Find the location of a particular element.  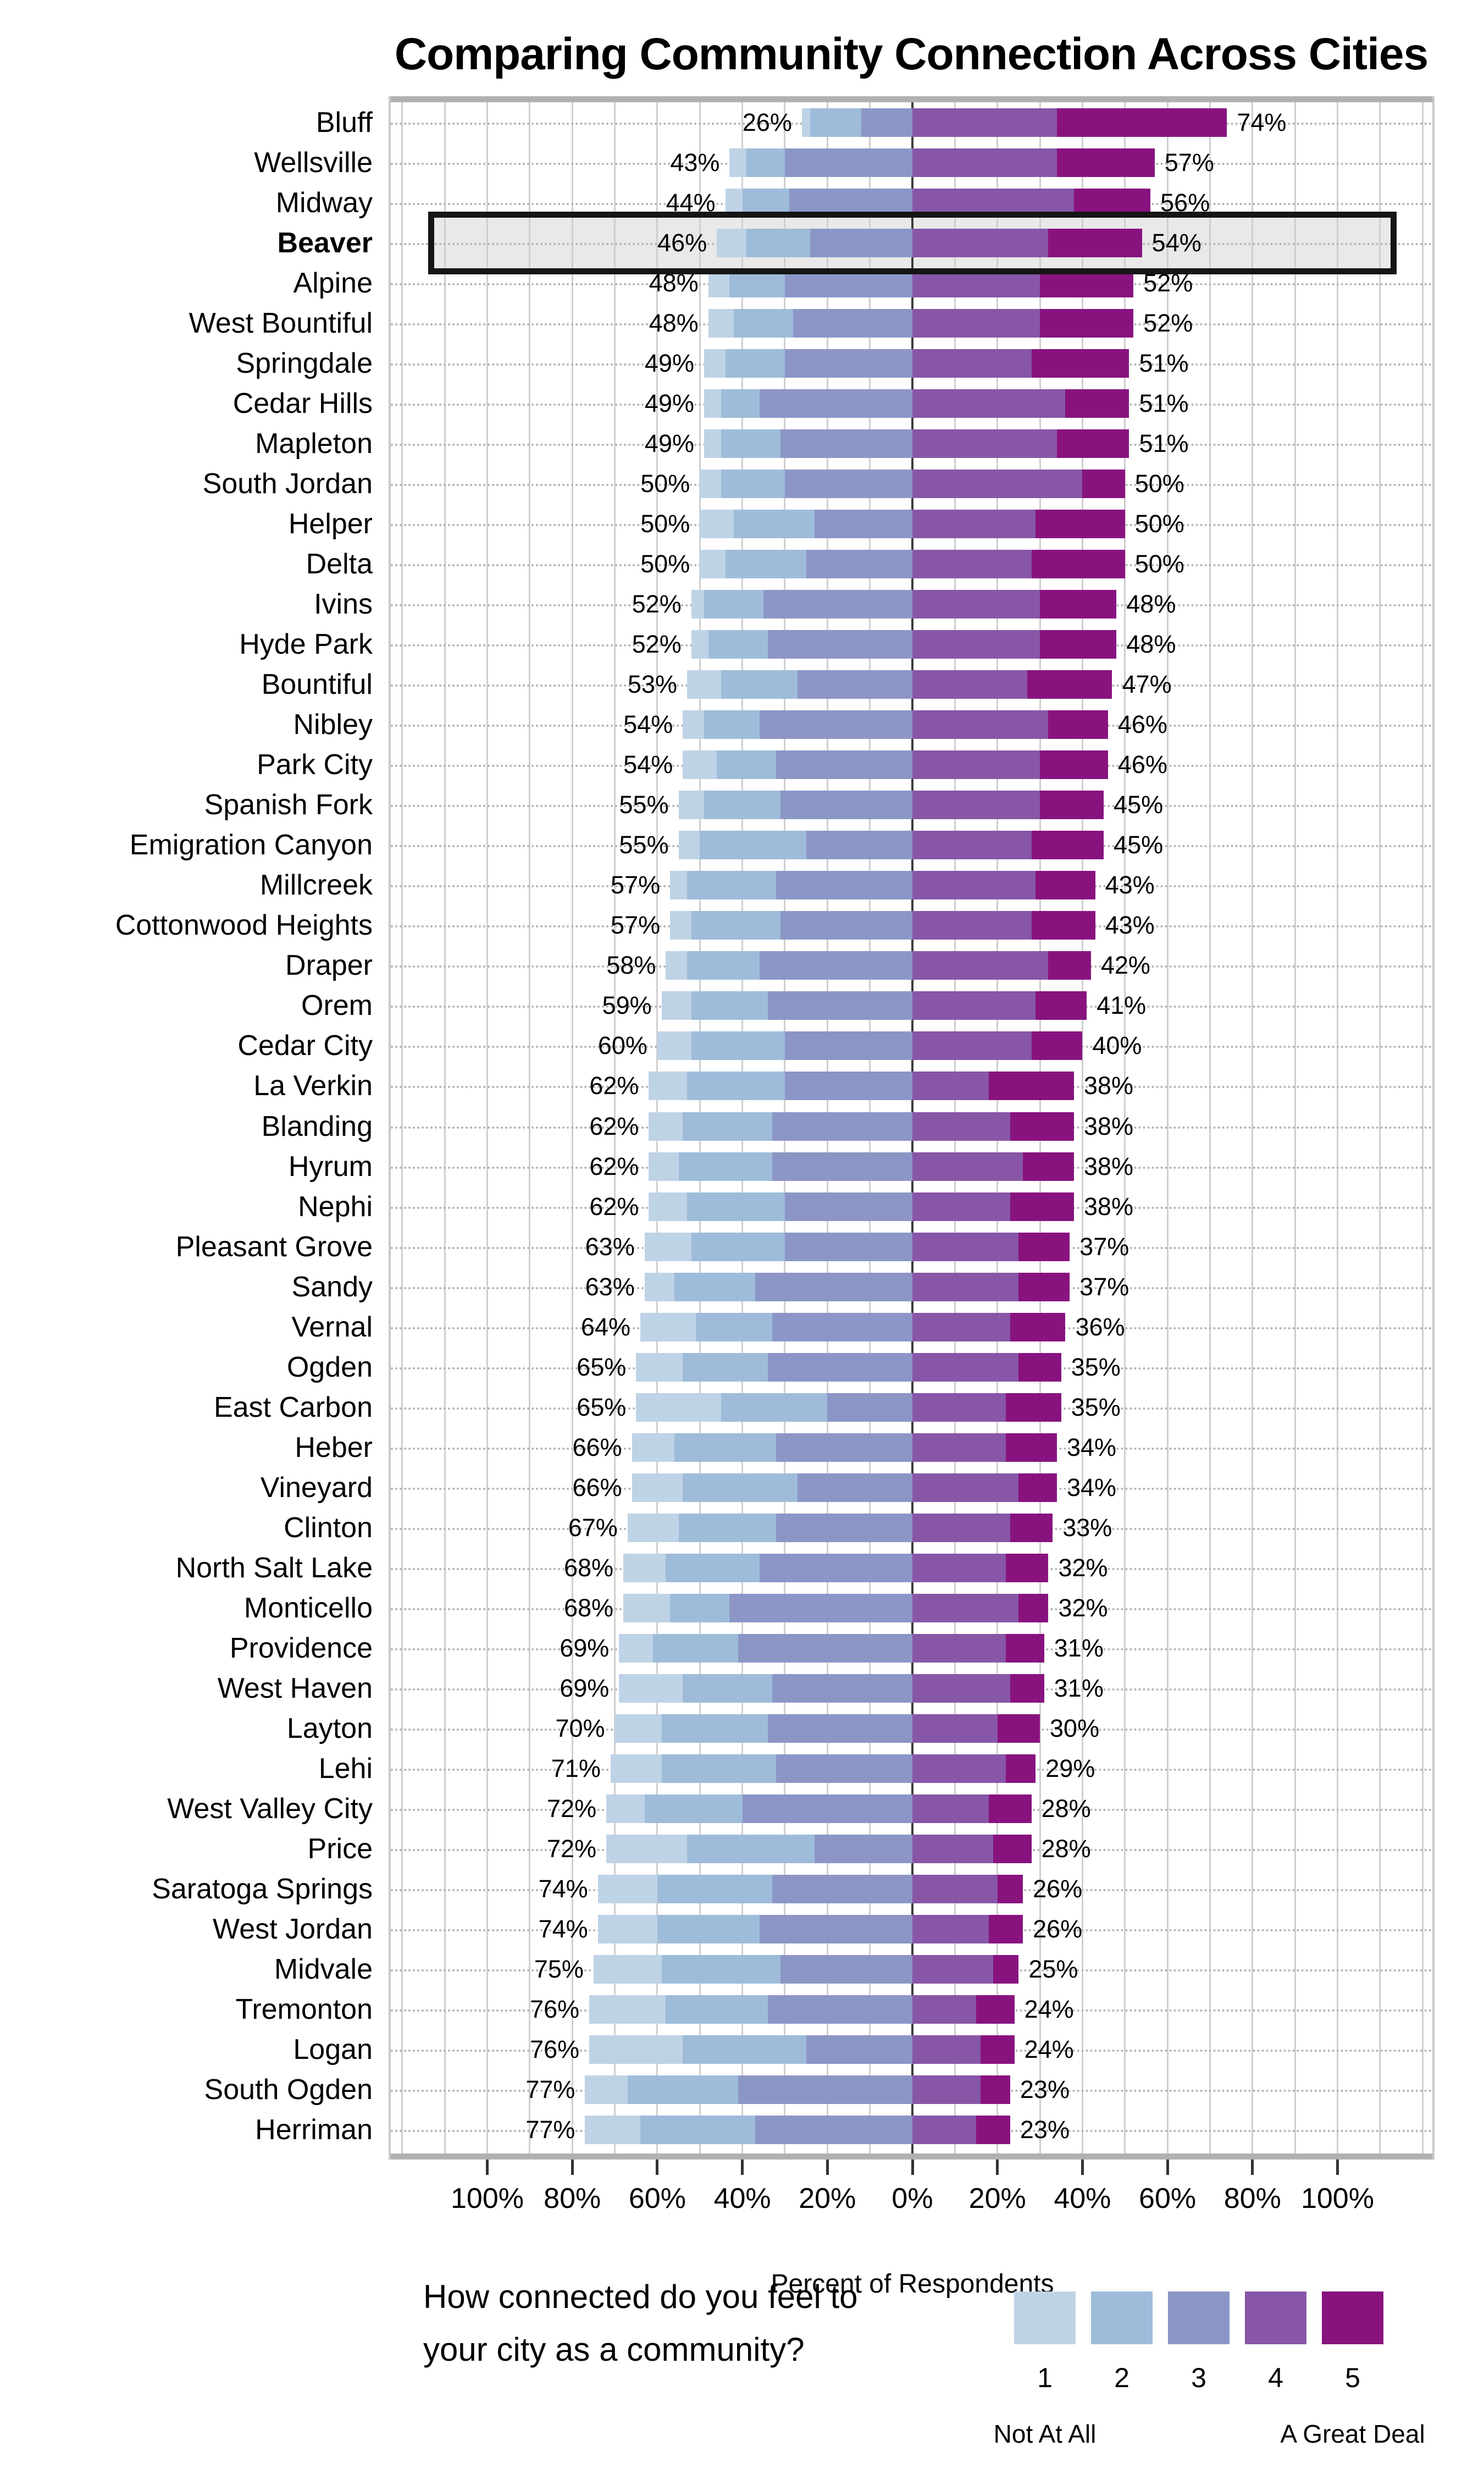

city-label-logan: Logan is located at coordinates (333, 2049).